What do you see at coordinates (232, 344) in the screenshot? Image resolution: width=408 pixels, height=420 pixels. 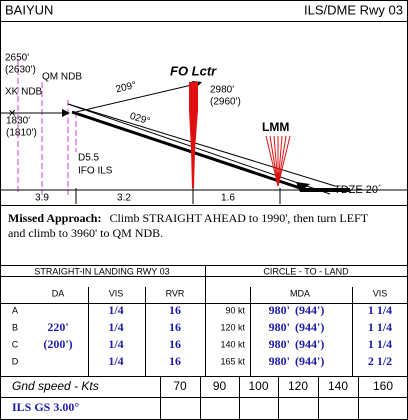 I see `speed: 140 kt` at bounding box center [232, 344].